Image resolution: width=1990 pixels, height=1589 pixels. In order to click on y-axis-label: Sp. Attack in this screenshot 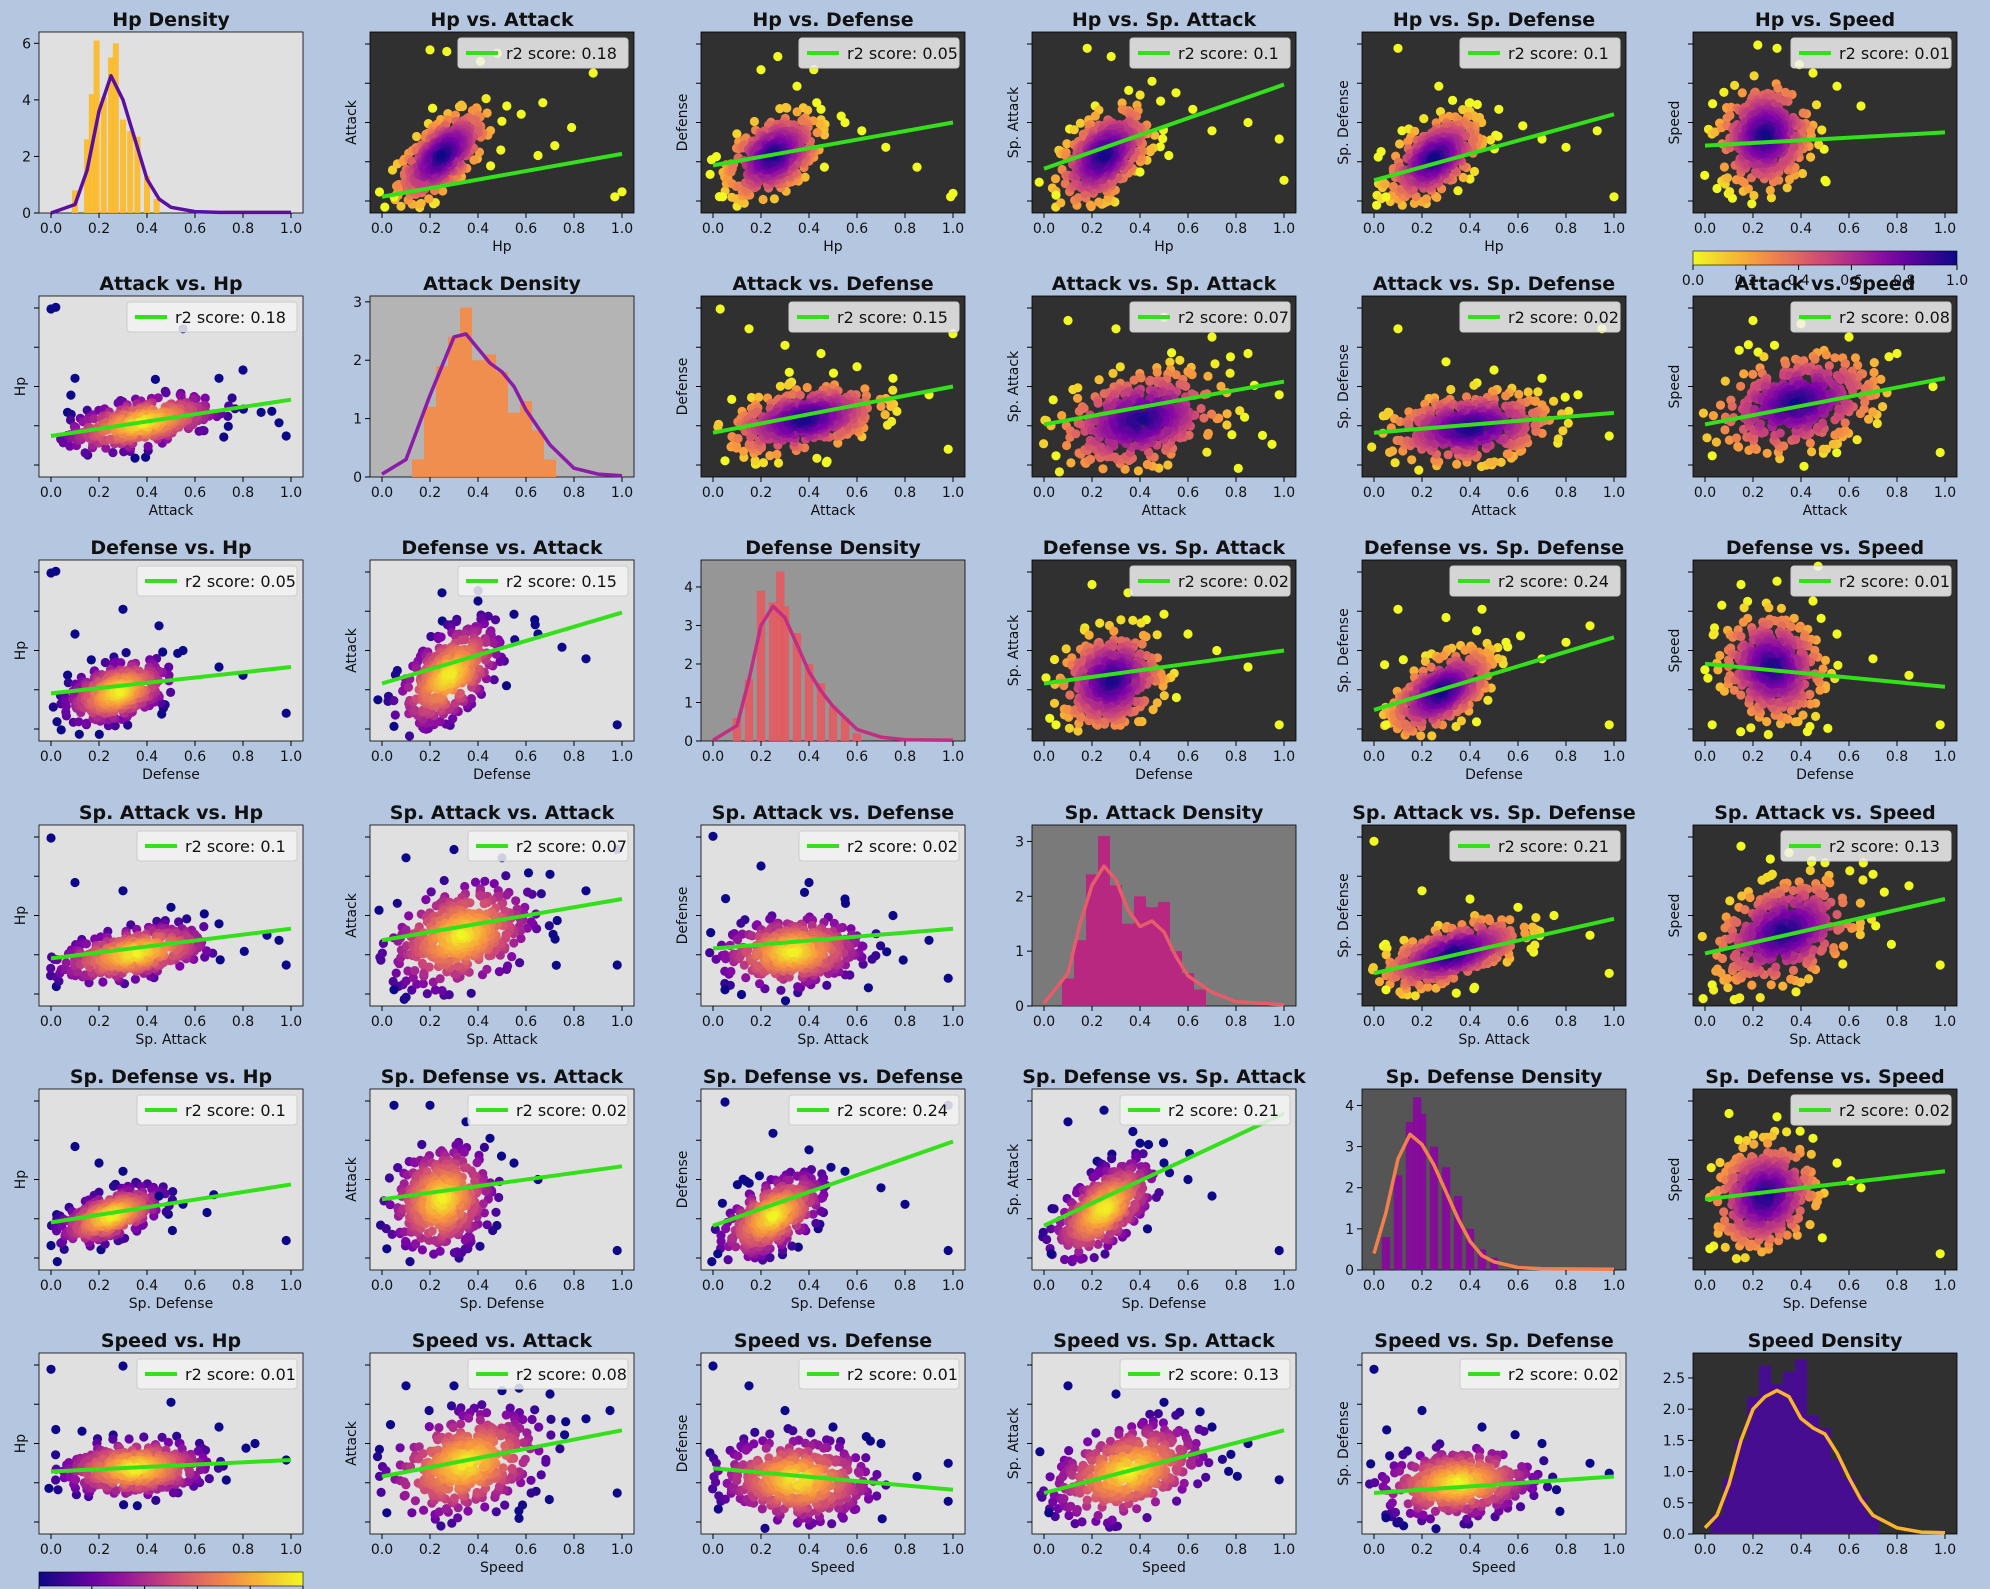, I will do `click(1014, 122)`.